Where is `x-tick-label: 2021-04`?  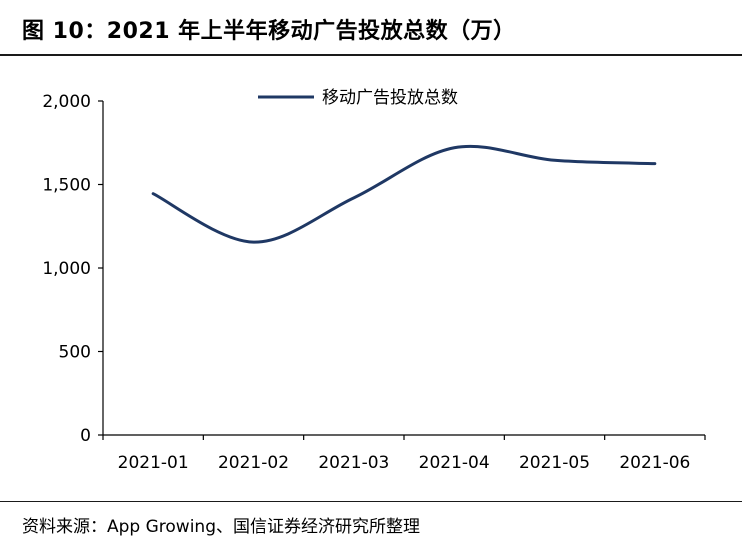
x-tick-label: 2021-04 is located at coordinates (454, 463).